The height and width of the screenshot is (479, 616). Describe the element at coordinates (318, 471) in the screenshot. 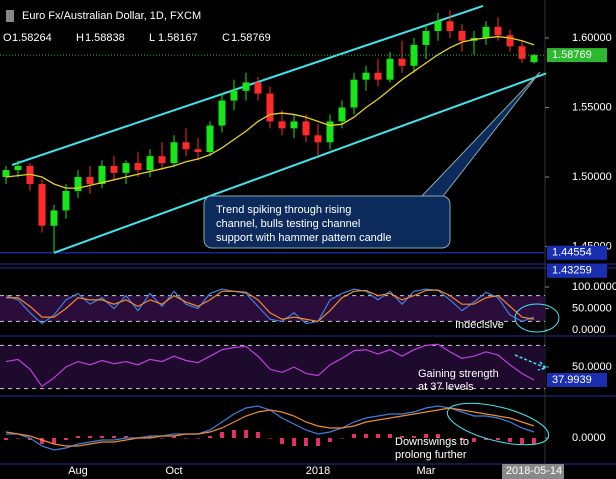

I see `x-tick-label: 2018` at that location.